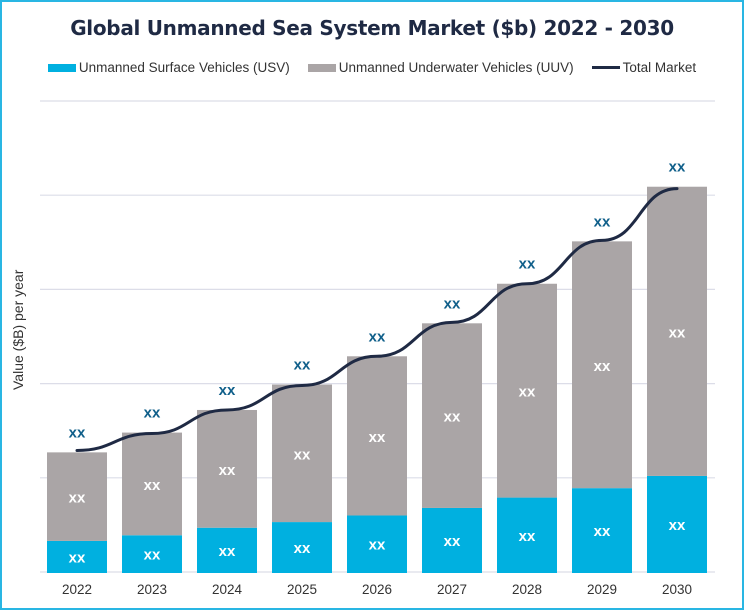 Image resolution: width=744 pixels, height=610 pixels. I want to click on data-label-uuv-2029: xx, so click(602, 366).